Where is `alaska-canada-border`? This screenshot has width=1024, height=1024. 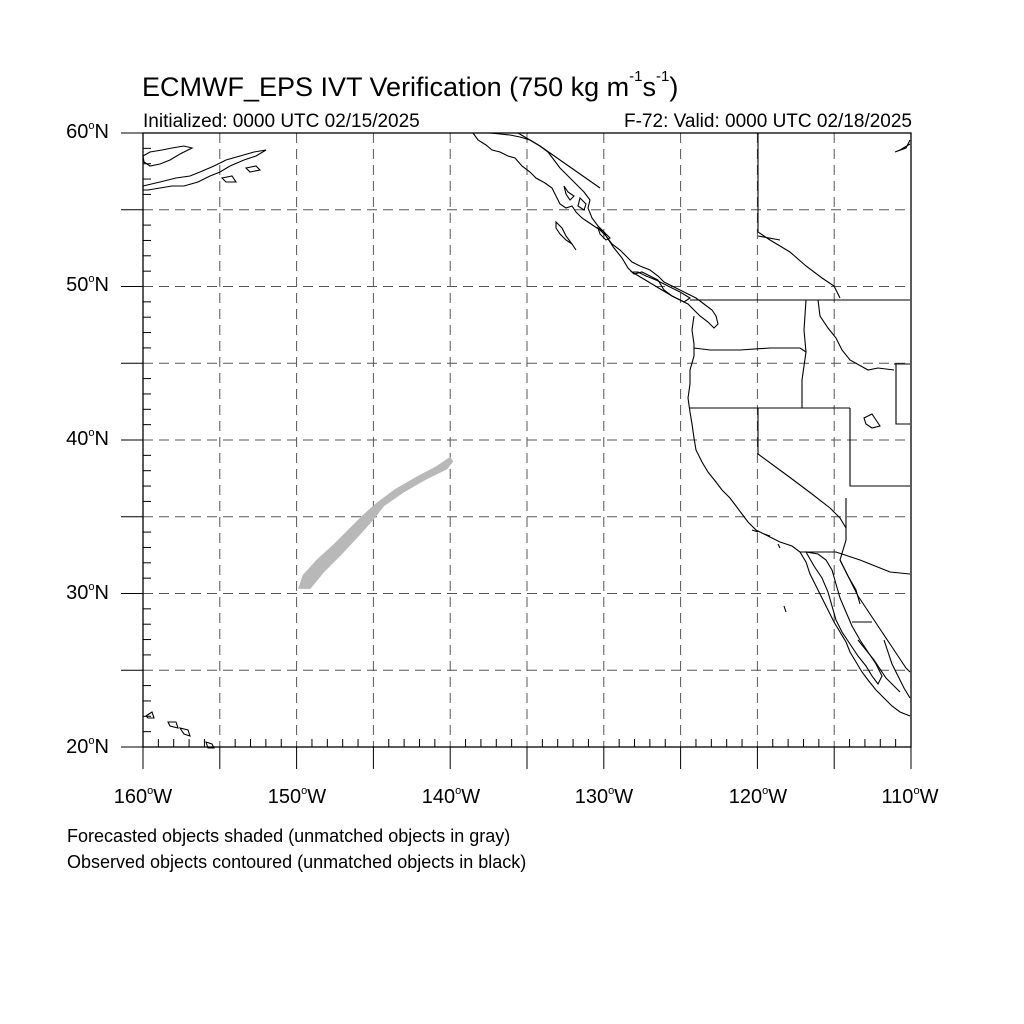 alaska-canada-border is located at coordinates (559, 160).